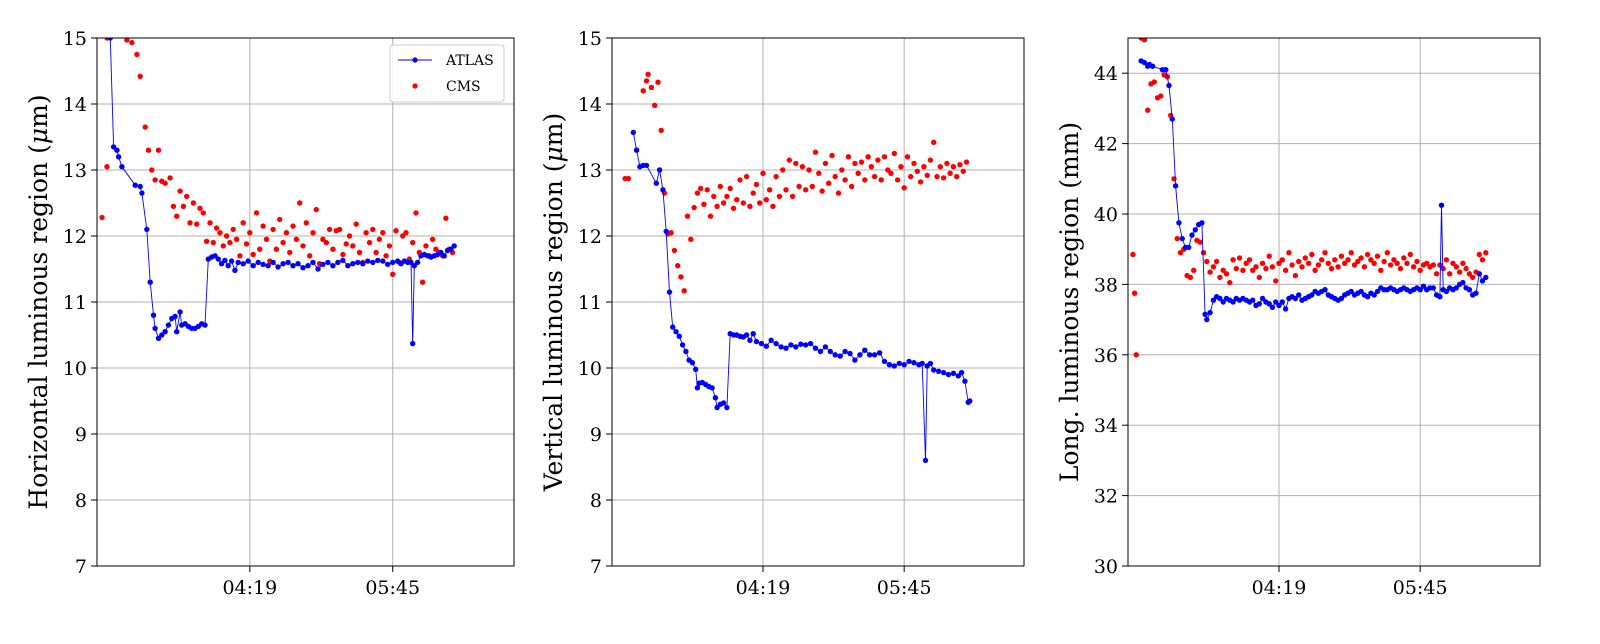  I want to click on y-tick-label: 13, so click(75, 171).